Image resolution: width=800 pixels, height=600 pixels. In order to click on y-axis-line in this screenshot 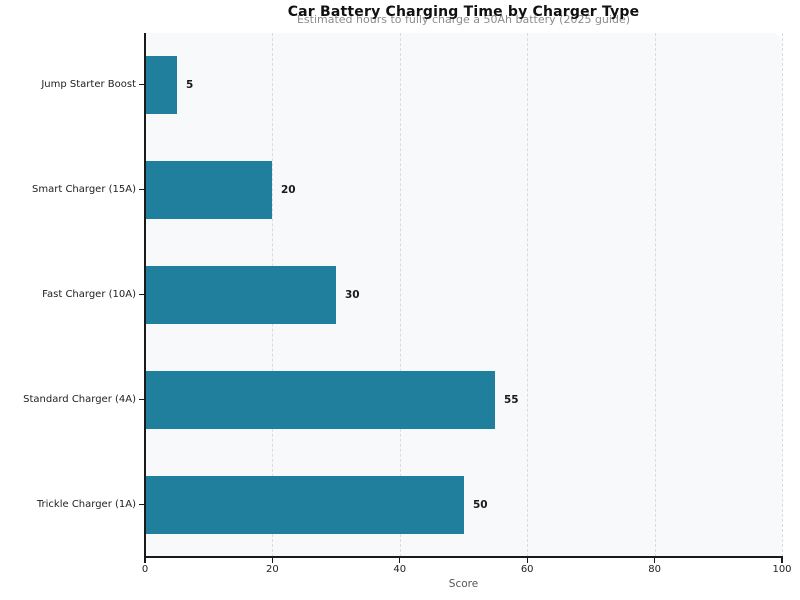, I will do `click(145, 296)`.